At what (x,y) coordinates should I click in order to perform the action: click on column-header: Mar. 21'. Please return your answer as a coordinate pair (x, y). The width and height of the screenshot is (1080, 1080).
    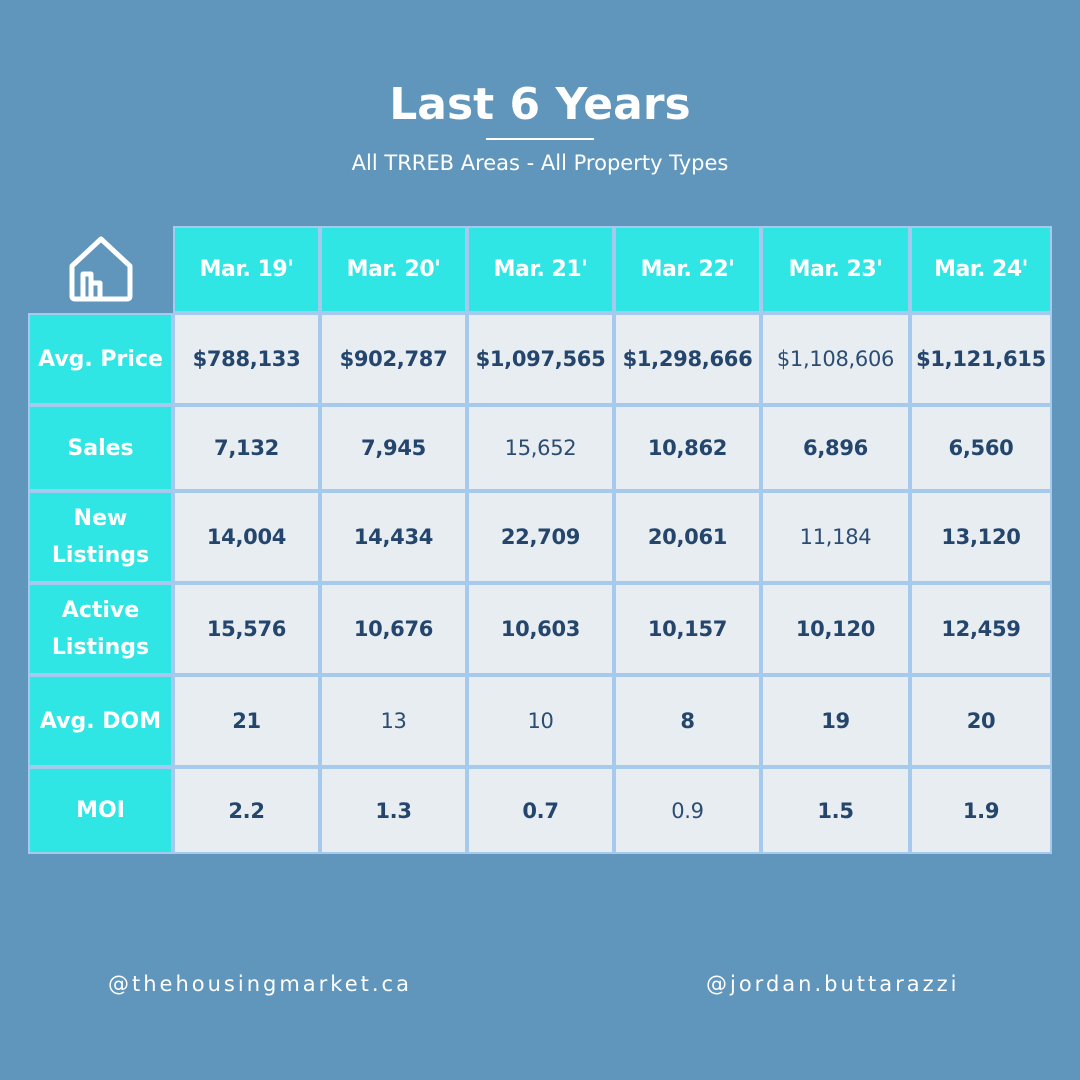
    Looking at the image, I should click on (540, 269).